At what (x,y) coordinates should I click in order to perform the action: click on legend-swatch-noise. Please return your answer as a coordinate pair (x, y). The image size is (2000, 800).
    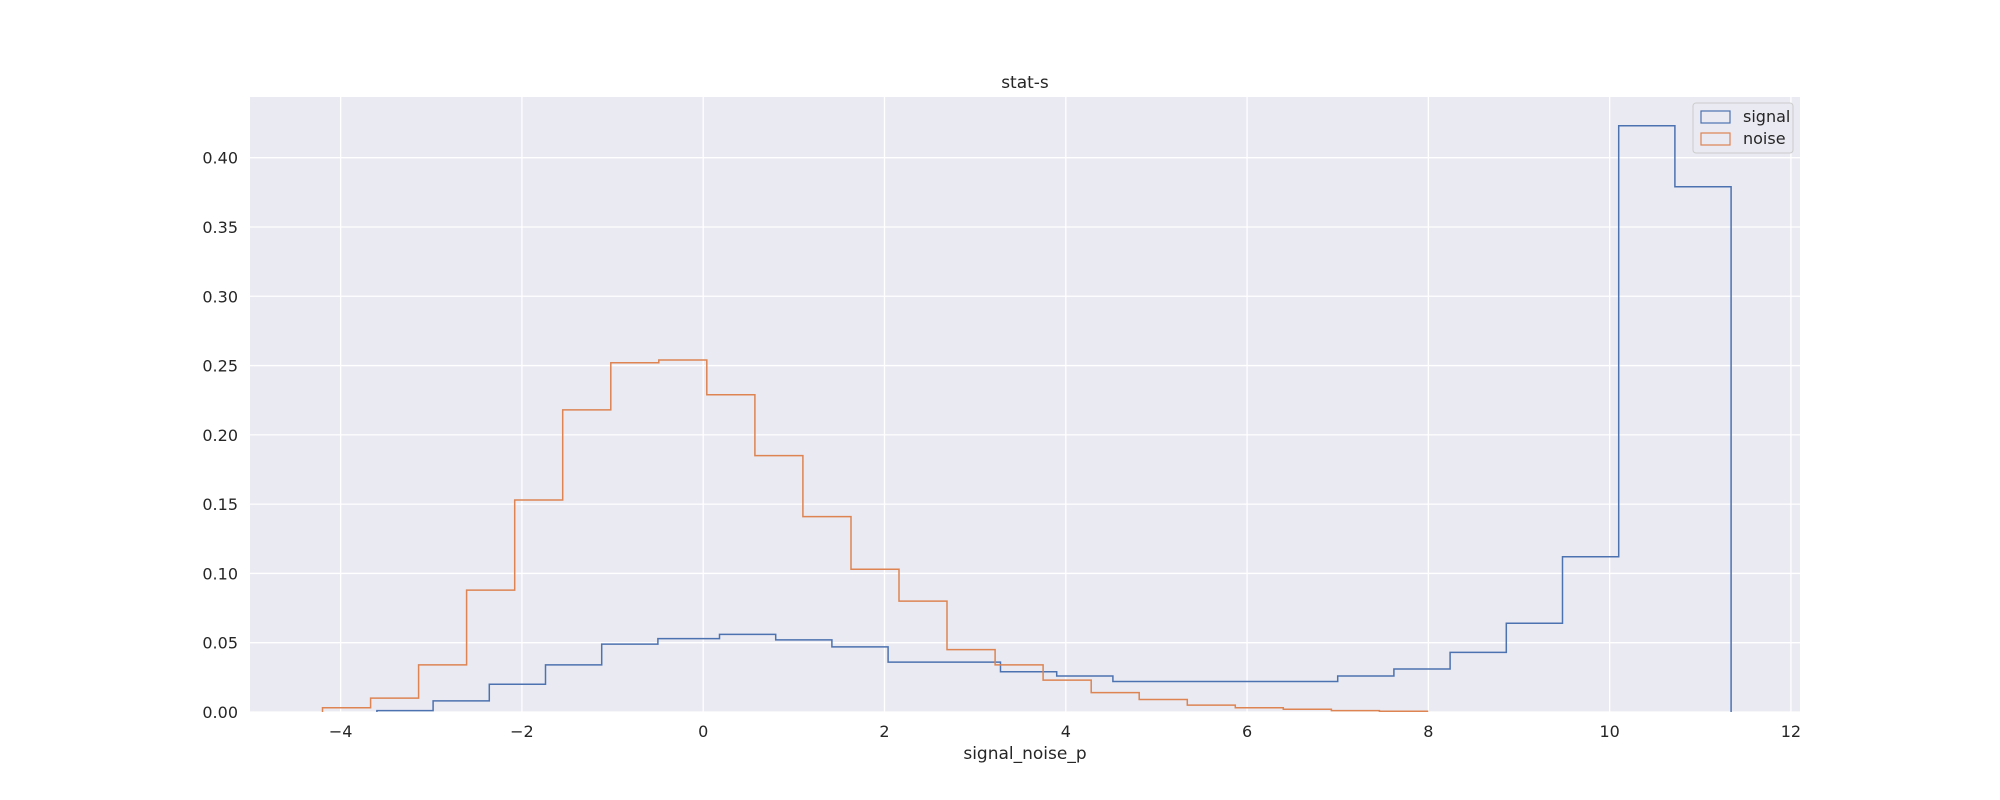
    Looking at the image, I should click on (1715, 139).